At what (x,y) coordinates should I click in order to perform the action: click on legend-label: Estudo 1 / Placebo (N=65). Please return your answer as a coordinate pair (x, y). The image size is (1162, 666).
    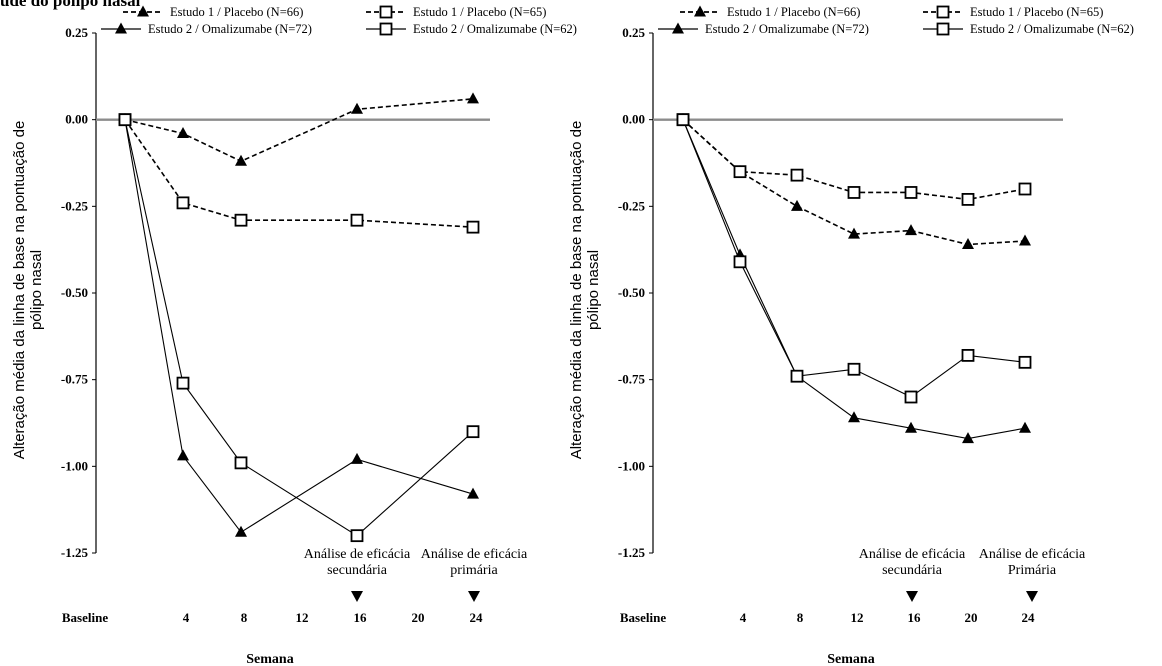
    Looking at the image, I should click on (1036, 12).